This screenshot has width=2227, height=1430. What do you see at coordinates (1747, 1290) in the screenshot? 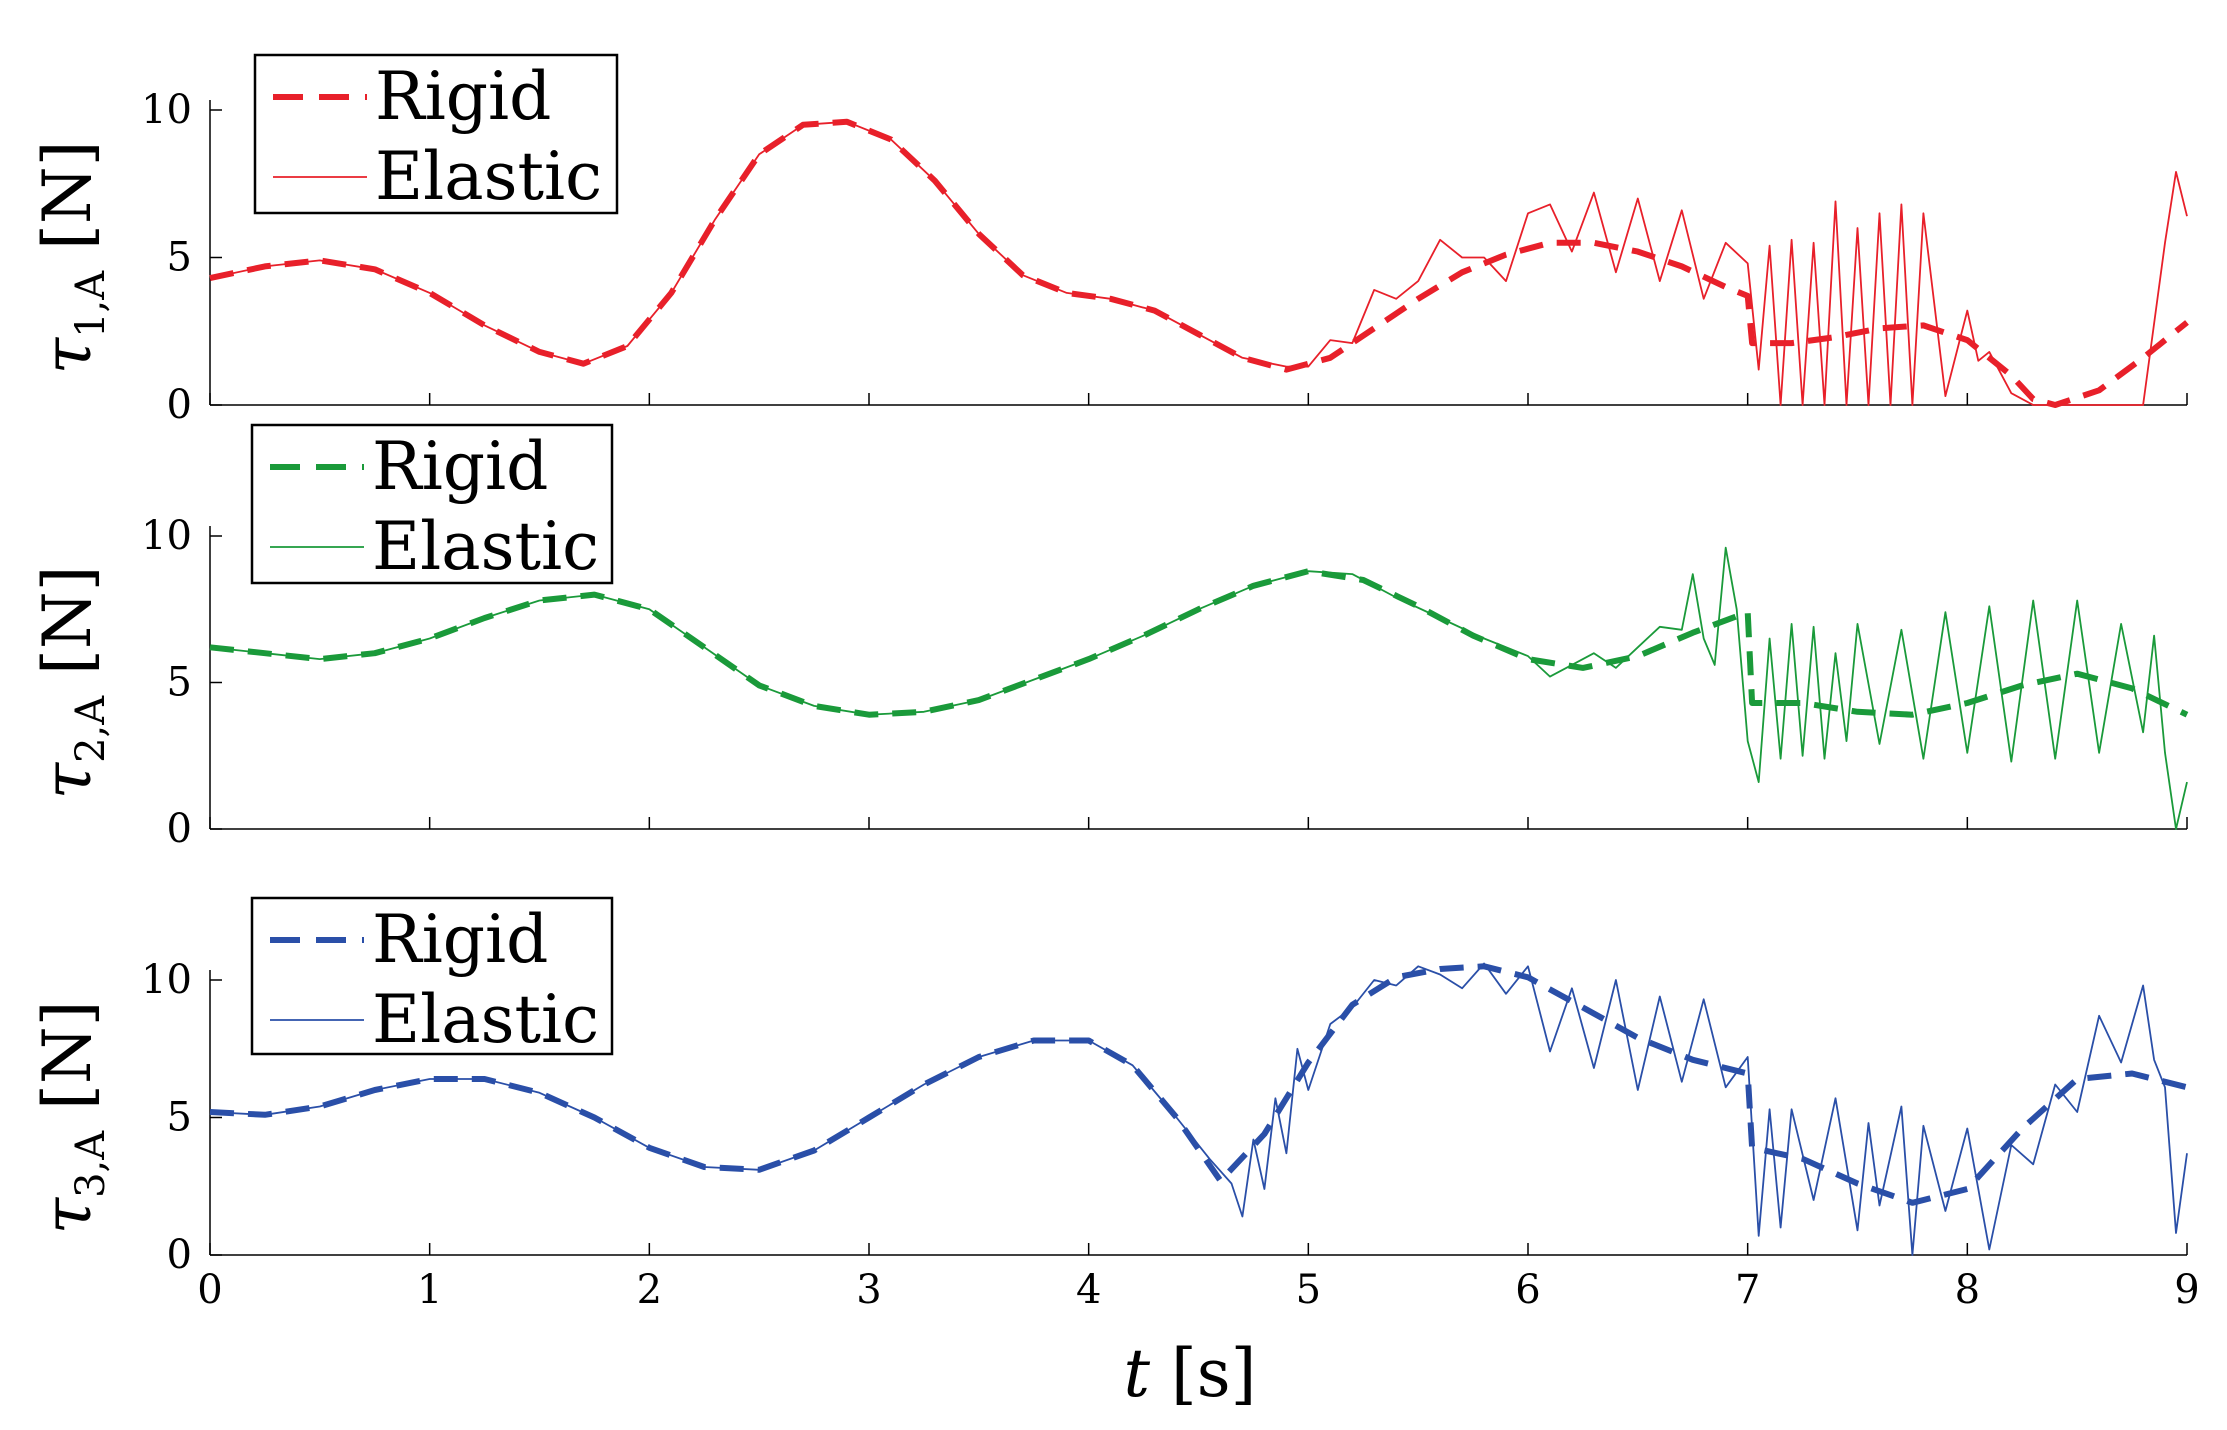
I see `x-tick-label: 7` at bounding box center [1747, 1290].